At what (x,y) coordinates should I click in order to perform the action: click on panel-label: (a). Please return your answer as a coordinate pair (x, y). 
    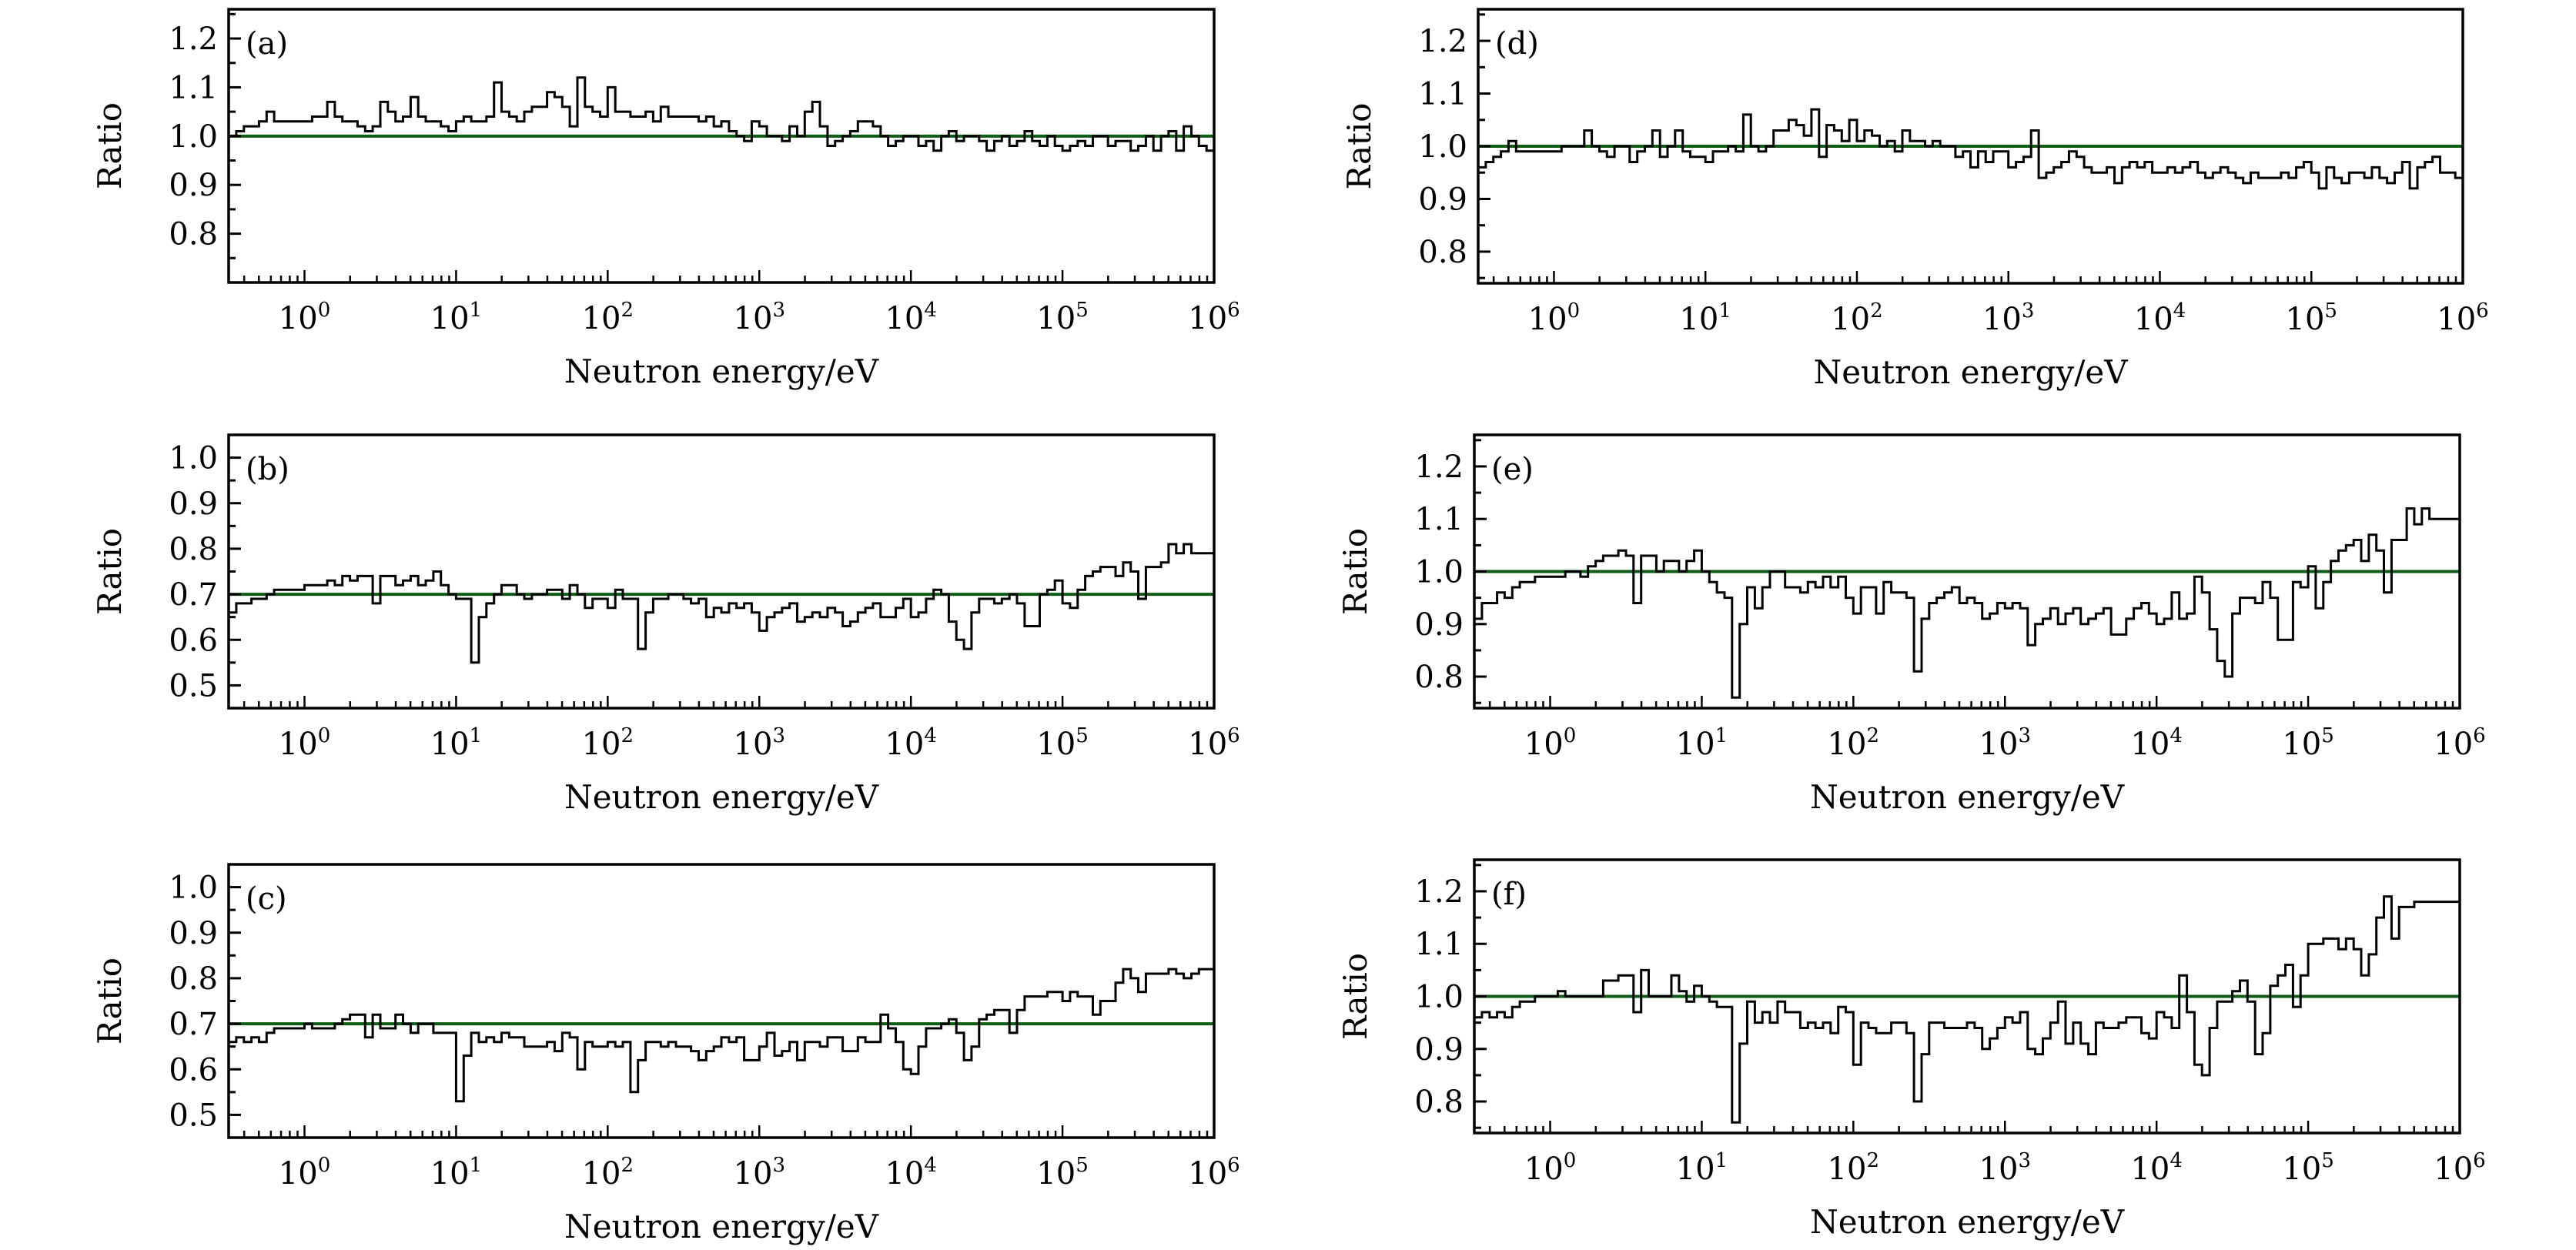
    Looking at the image, I should click on (267, 44).